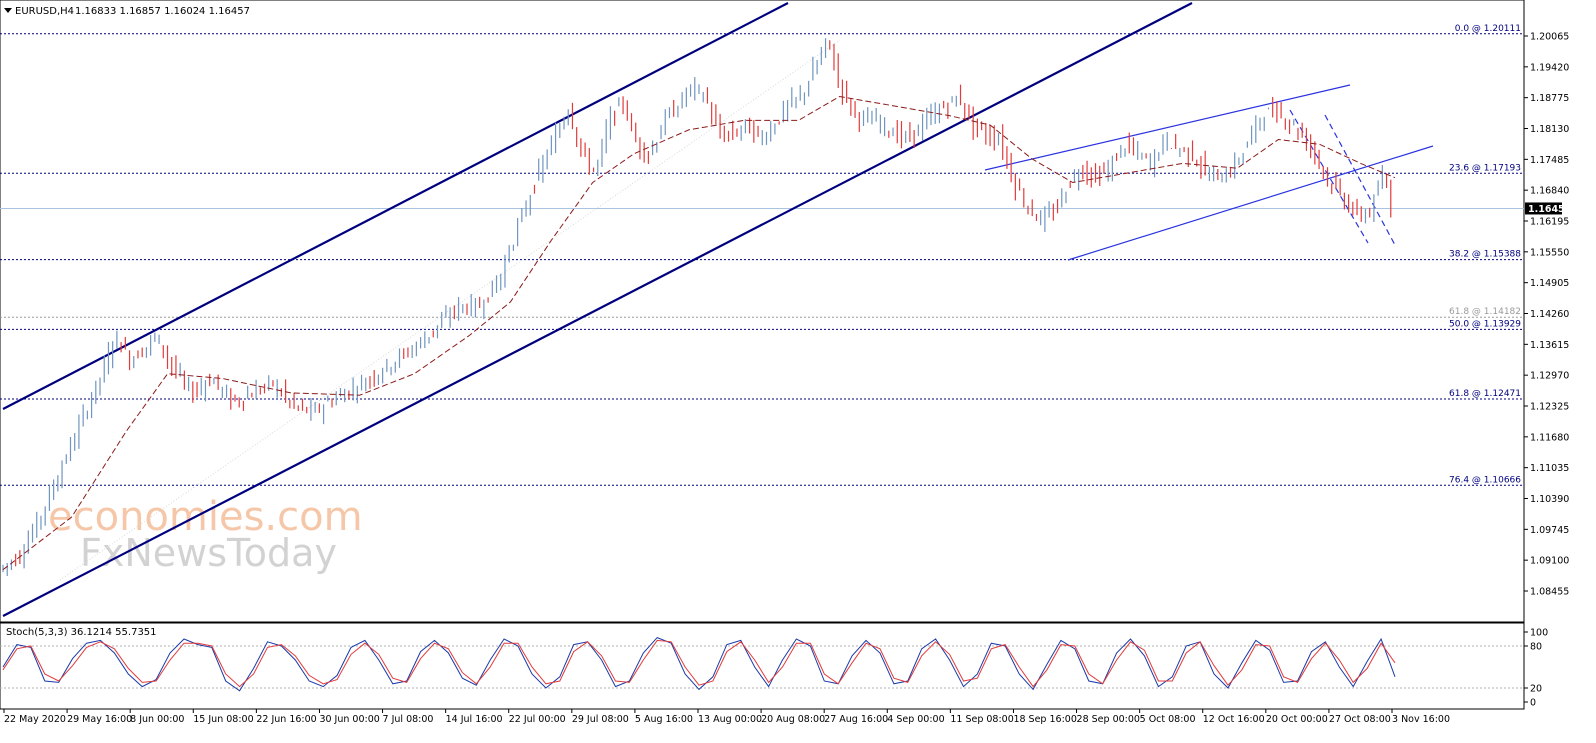 The width and height of the screenshot is (1596, 743). Describe the element at coordinates (408, 719) in the screenshot. I see `x-tick-label: 7 Jul 08:00` at that location.